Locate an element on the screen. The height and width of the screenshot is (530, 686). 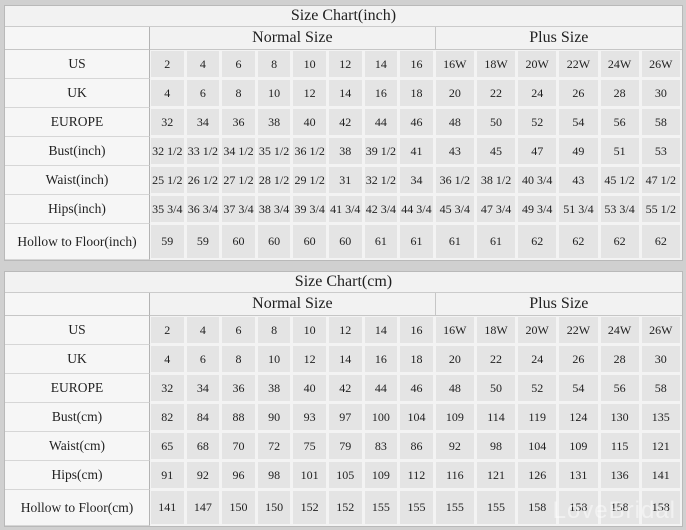
size-cell: 18W is located at coordinates (496, 330).